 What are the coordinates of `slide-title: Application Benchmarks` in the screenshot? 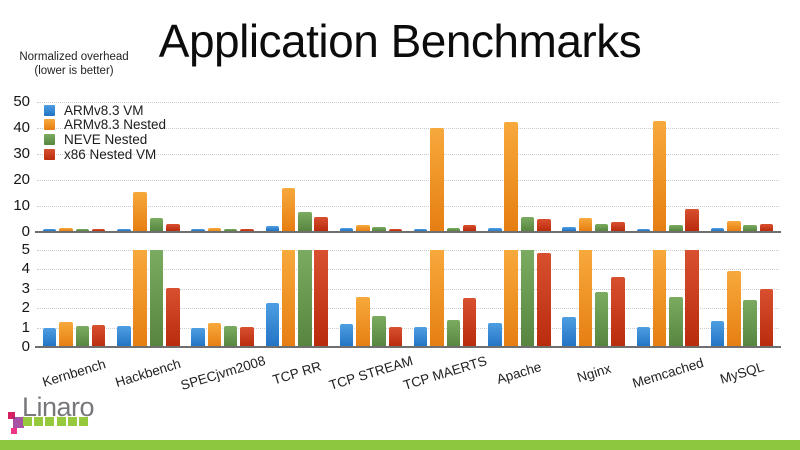 It's located at (400, 41).